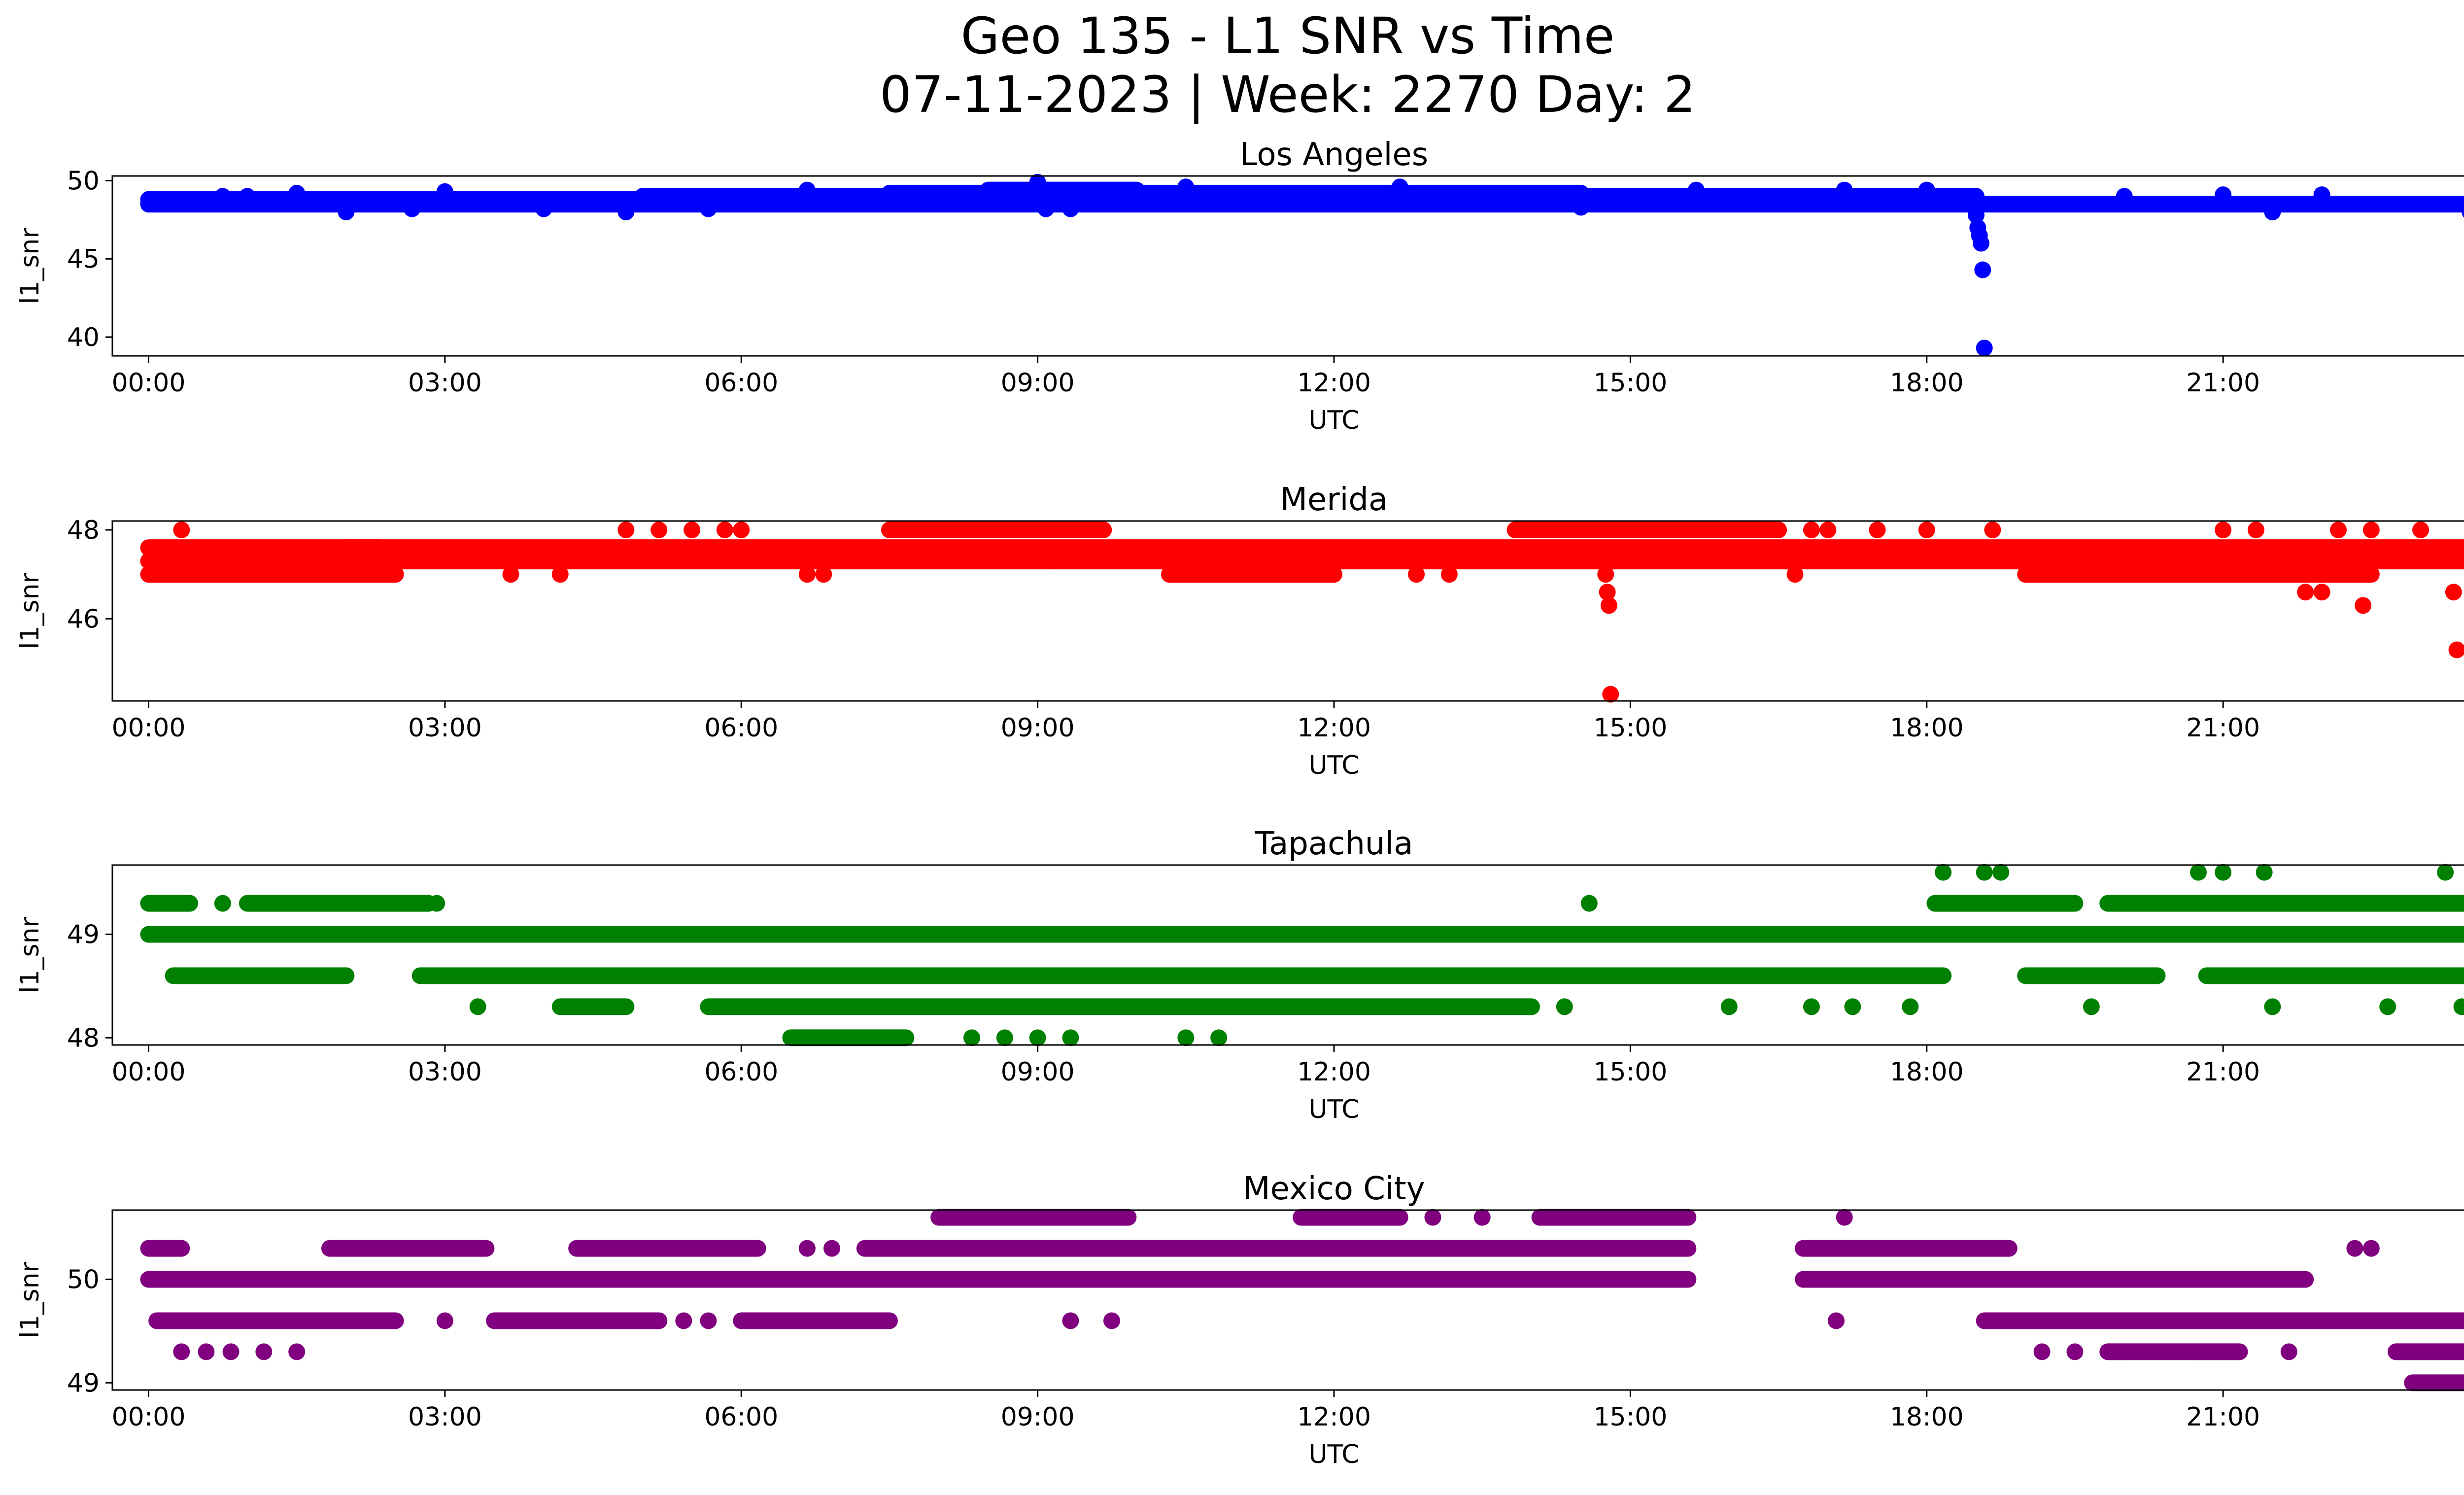 This screenshot has width=2464, height=1495. I want to click on subplot-title: Mexico City, so click(1334, 1189).